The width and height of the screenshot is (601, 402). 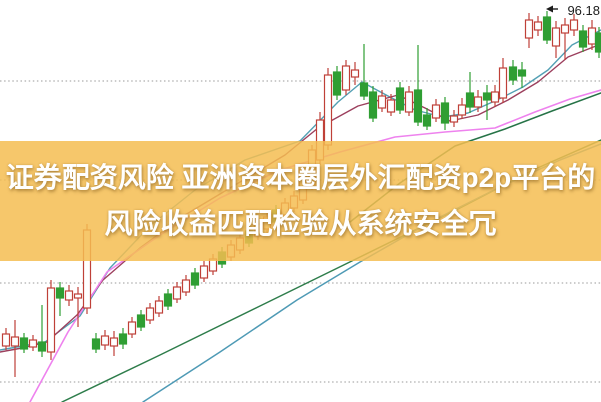 I want to click on headline-line-1: 证券配资风险 亚洲资本圈层外汇配资p2p平台的, so click(x=300, y=177).